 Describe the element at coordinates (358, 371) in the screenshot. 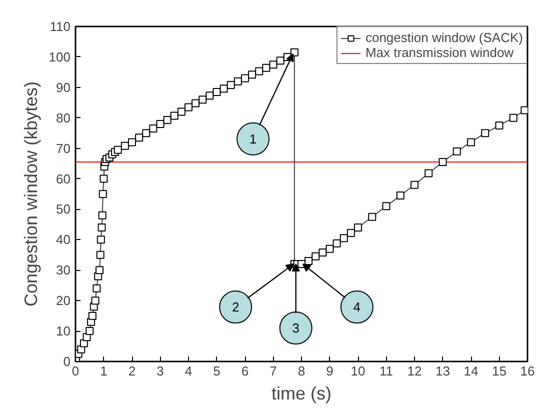

I see `x-tick-label: 10` at that location.